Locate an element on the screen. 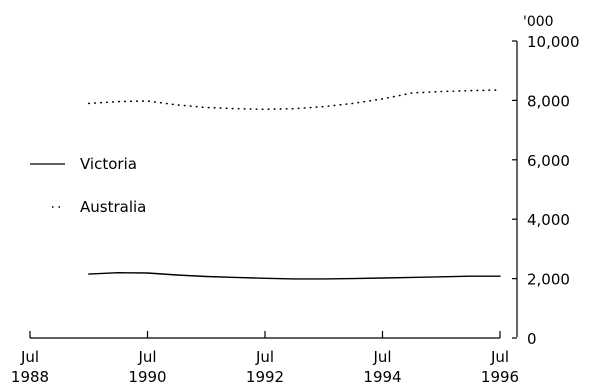  y-axis-unit-label: '000 is located at coordinates (538, 22).